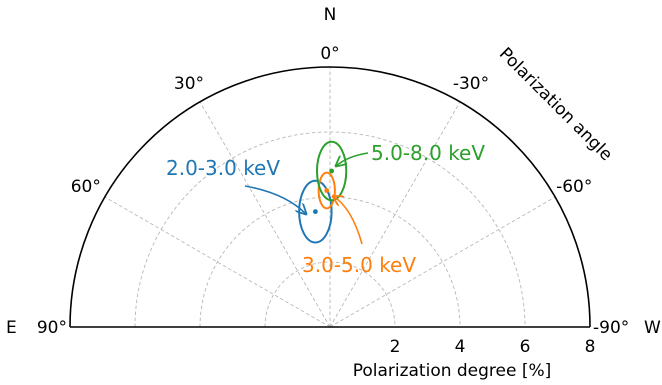  What do you see at coordinates (428, 153) in the screenshot?
I see `series-label: 5.0-8.0 keV` at bounding box center [428, 153].